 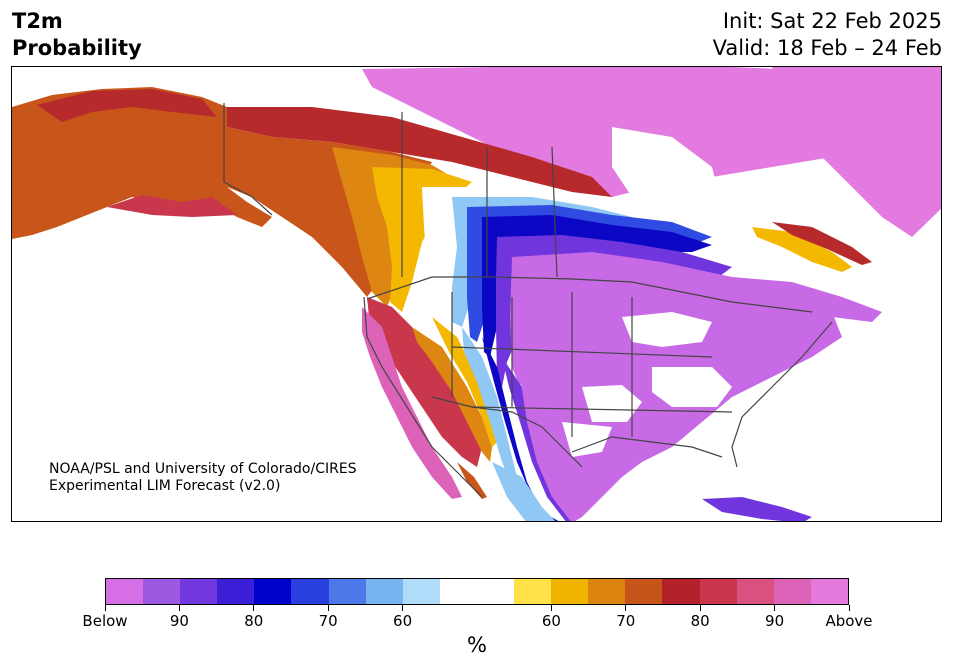 I want to click on us-west-pink, so click(x=412, y=403).